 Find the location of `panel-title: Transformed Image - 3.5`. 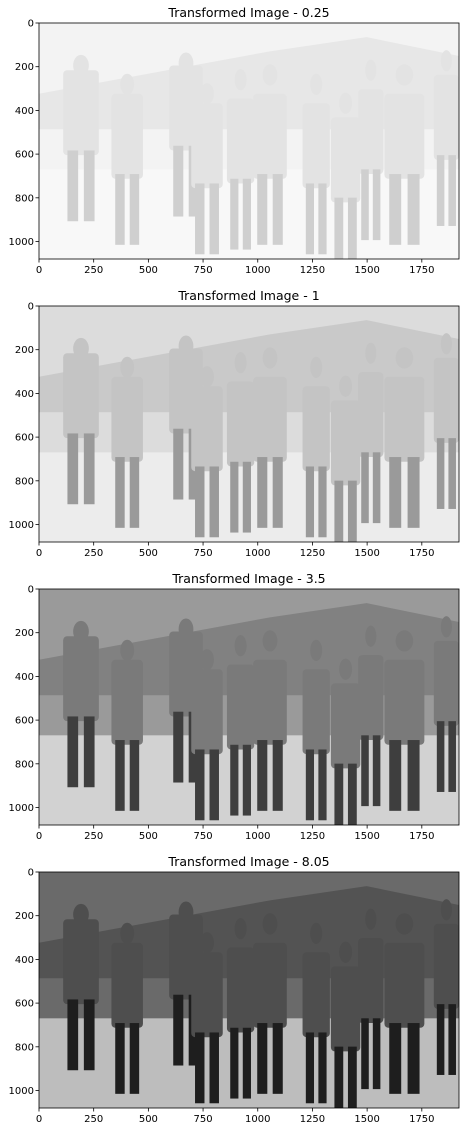

panel-title: Transformed Image - 3.5 is located at coordinates (248, 578).